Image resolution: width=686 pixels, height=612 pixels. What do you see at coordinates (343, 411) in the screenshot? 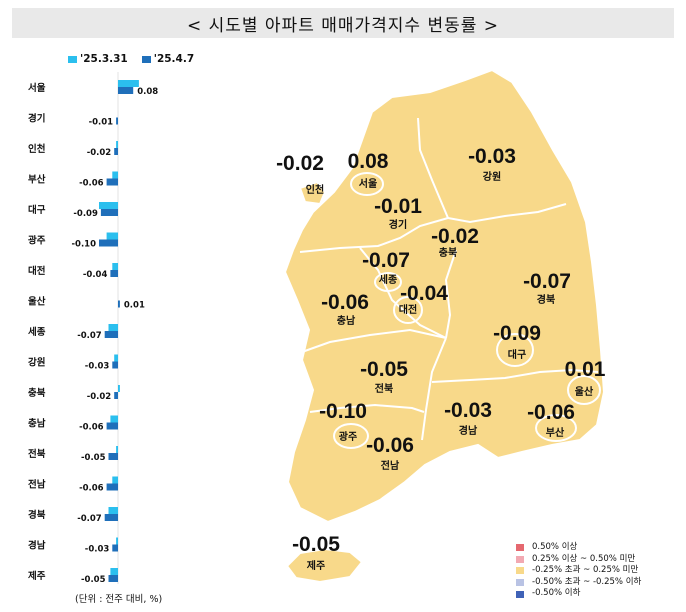
I see `map-value-label: -0.10` at bounding box center [343, 411].